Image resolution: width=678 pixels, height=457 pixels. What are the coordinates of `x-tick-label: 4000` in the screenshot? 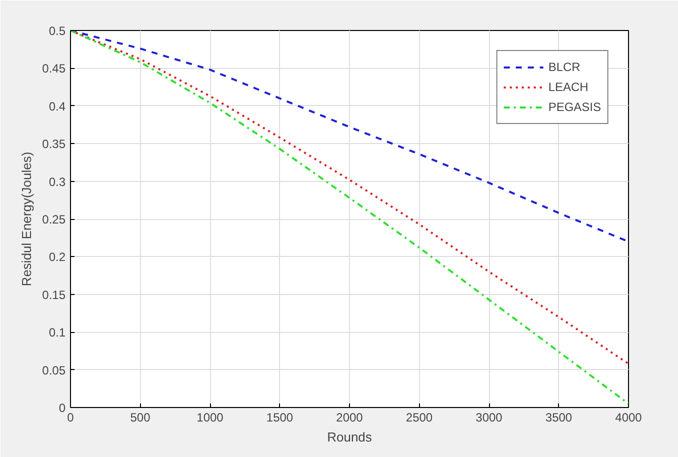 It's located at (628, 417).